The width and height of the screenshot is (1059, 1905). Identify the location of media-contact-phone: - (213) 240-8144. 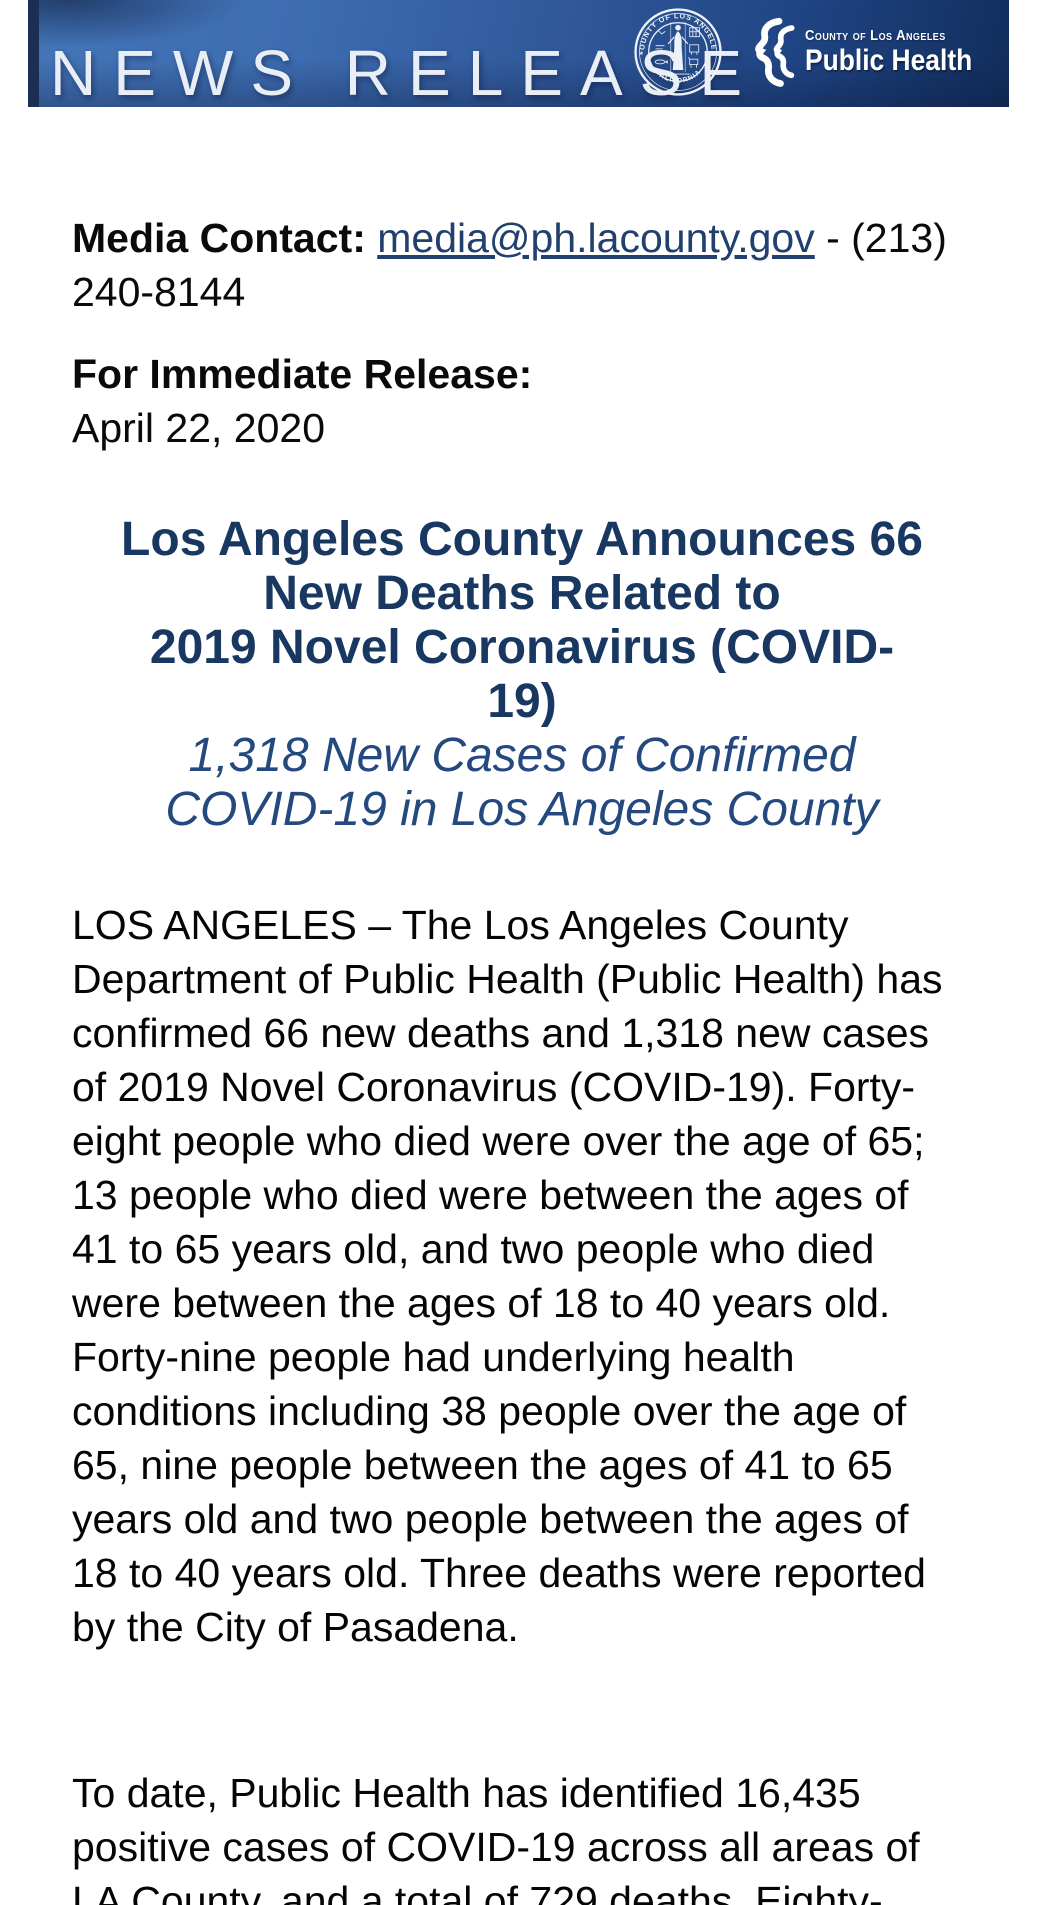
(509, 265).